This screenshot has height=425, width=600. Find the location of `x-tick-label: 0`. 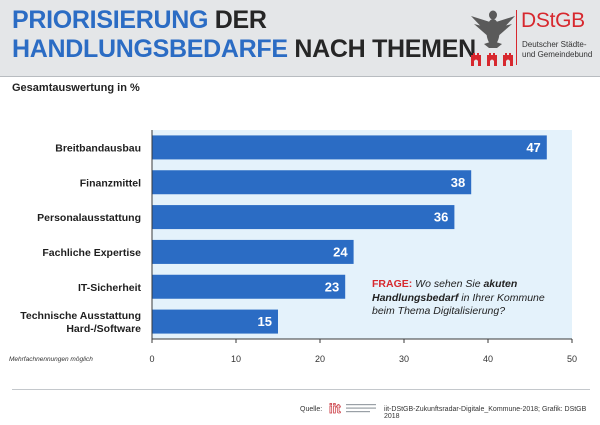

x-tick-label: 0 is located at coordinates (151, 359).